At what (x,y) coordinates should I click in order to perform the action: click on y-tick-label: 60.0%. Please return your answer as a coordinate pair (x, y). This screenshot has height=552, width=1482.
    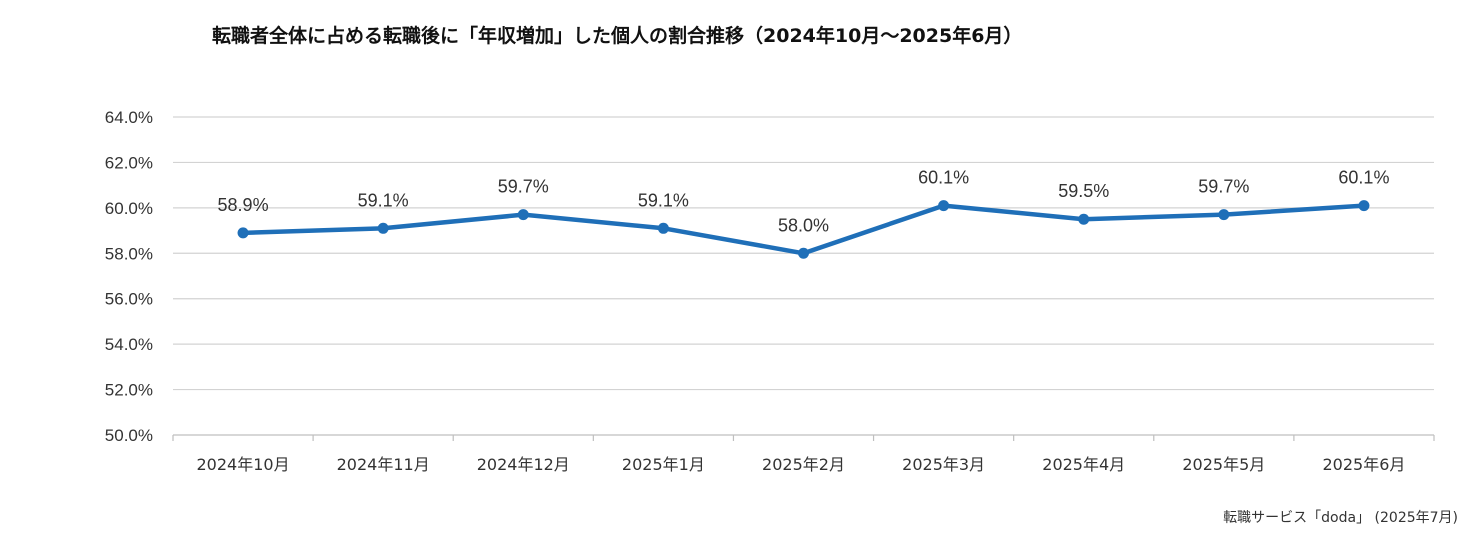
    Looking at the image, I should click on (129, 208).